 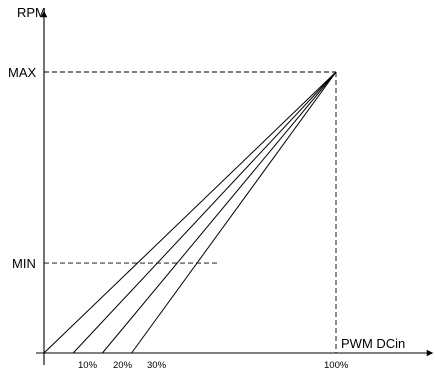 I want to click on x-tick-20: 20%, so click(x=123, y=365).